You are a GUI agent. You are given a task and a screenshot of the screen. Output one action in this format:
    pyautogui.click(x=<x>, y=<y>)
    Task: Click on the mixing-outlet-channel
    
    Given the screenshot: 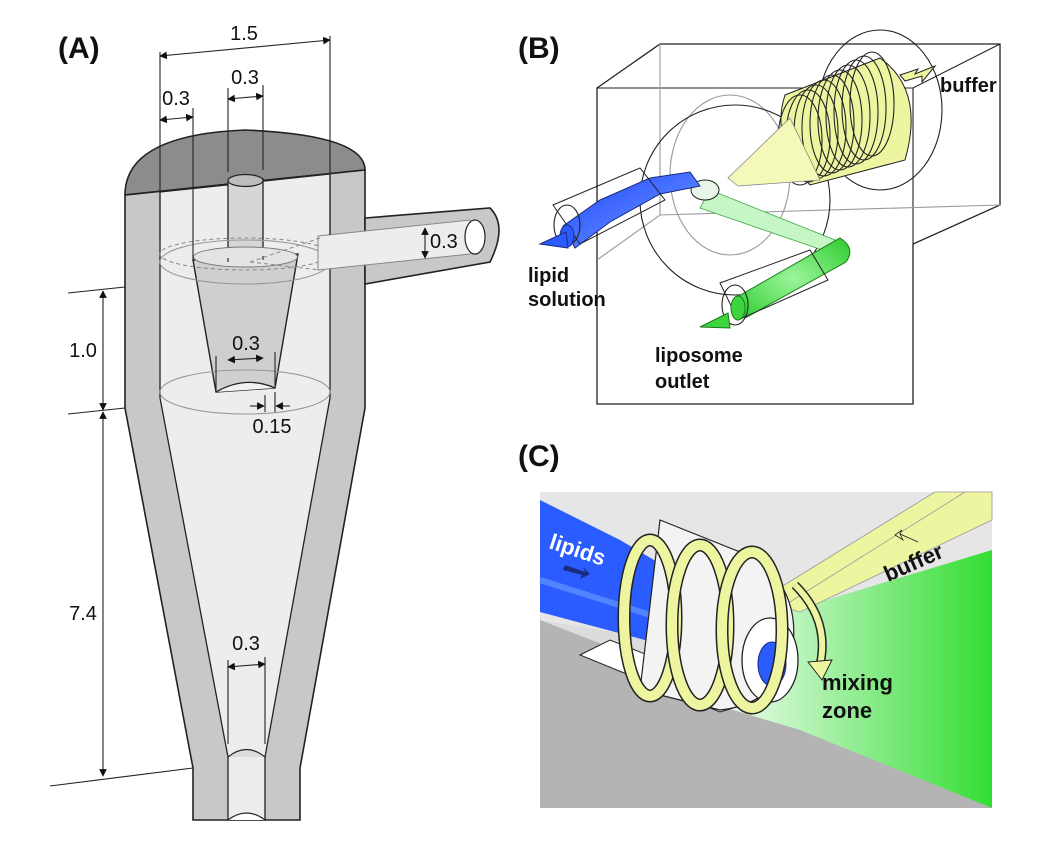 What is the action you would take?
    pyautogui.click(x=846, y=679)
    